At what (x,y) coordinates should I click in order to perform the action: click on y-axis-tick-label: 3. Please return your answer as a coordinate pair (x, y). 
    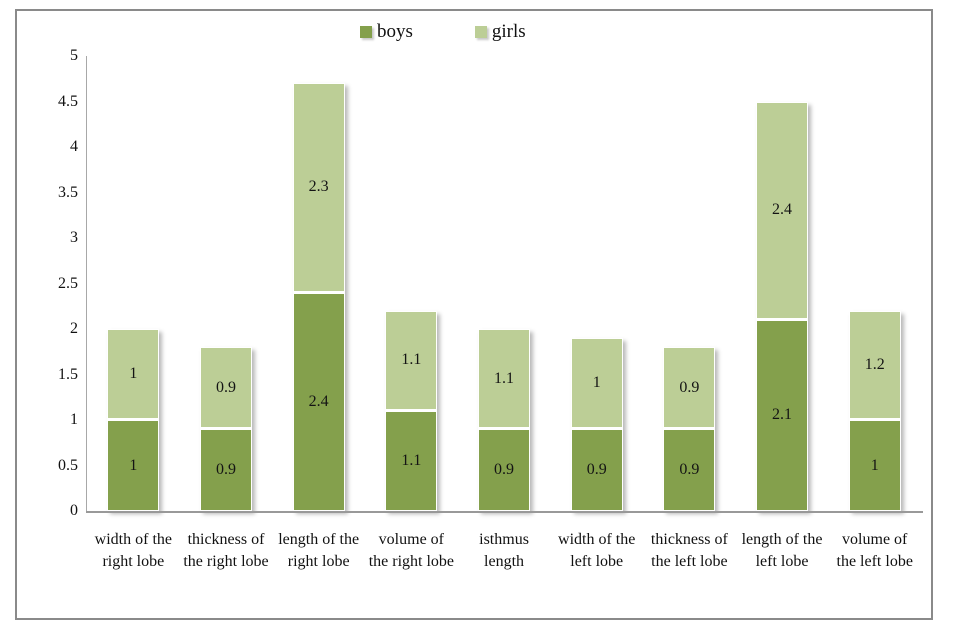
    Looking at the image, I should click on (74, 237).